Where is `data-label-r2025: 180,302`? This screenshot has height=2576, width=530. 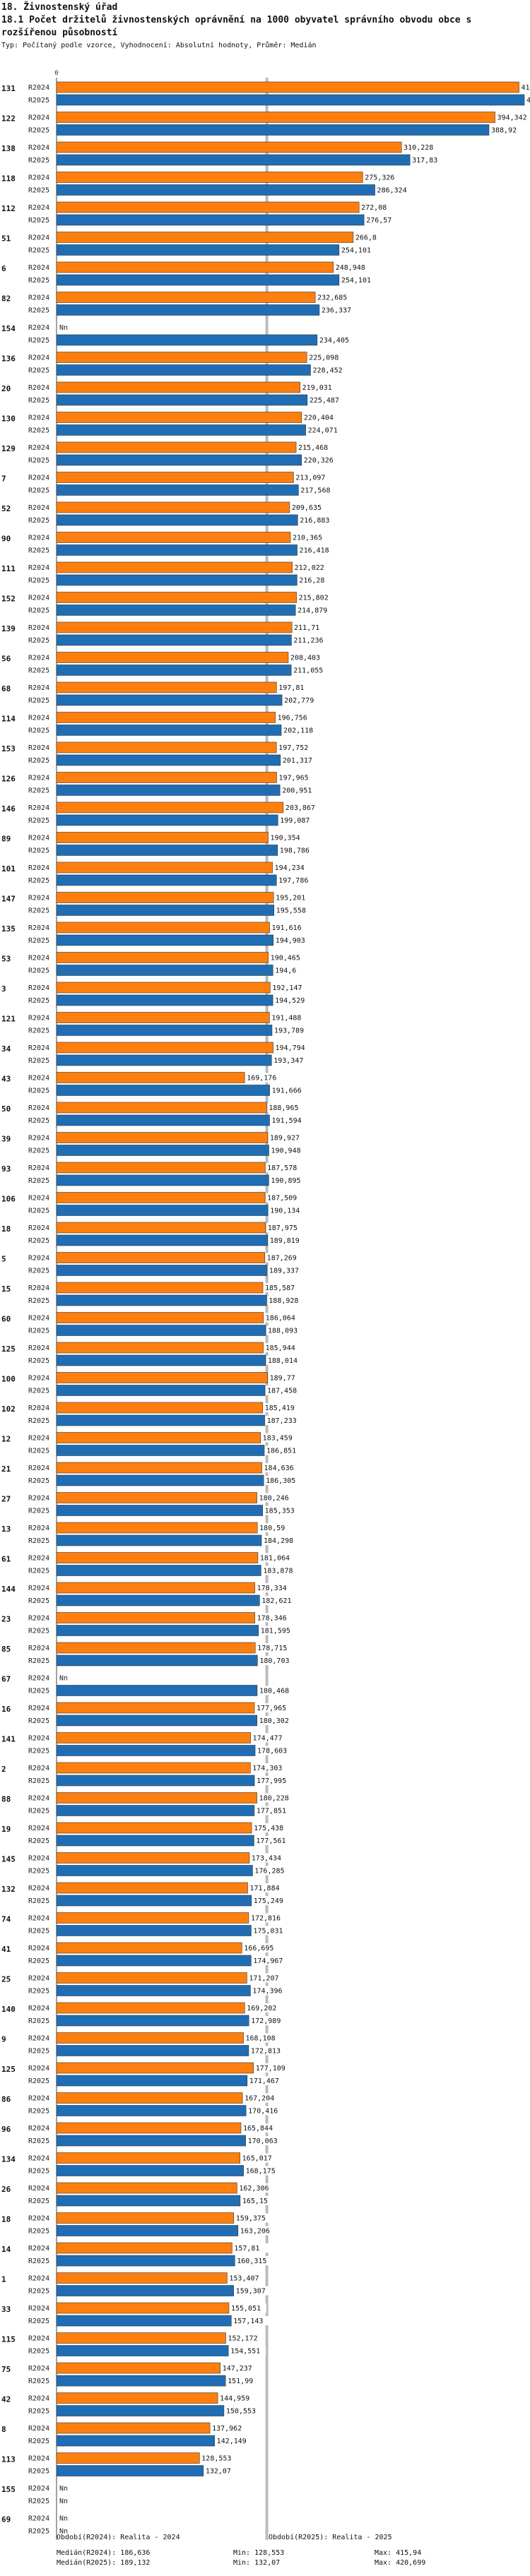 data-label-r2025: 180,302 is located at coordinates (274, 1721).